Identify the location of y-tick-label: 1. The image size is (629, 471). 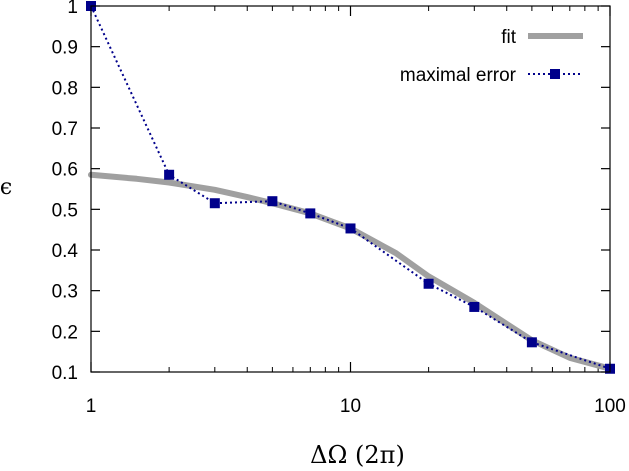
(72, 9).